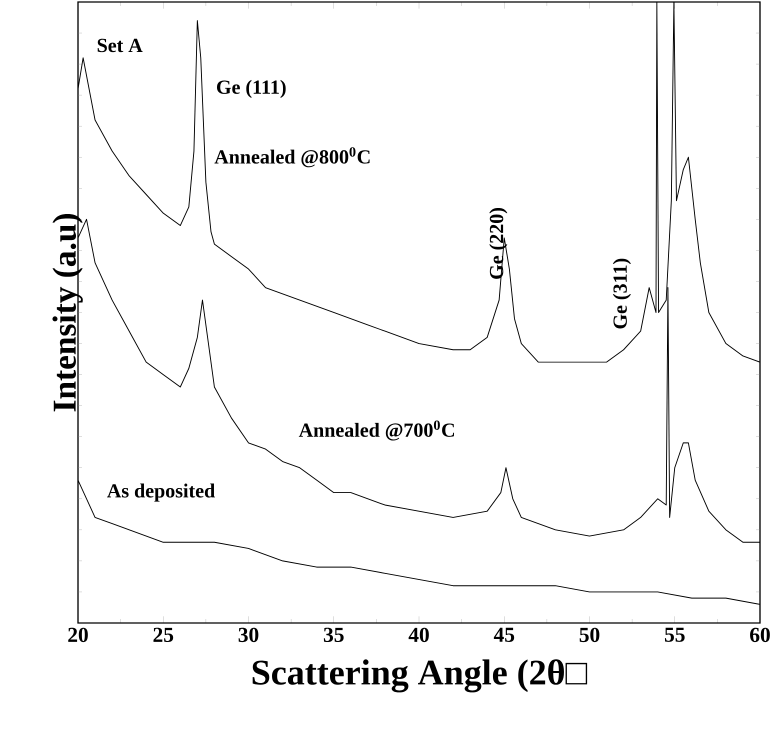 Image resolution: width=772 pixels, height=731 pixels. Describe the element at coordinates (120, 45) in the screenshot. I see `annotation: Set A` at that location.